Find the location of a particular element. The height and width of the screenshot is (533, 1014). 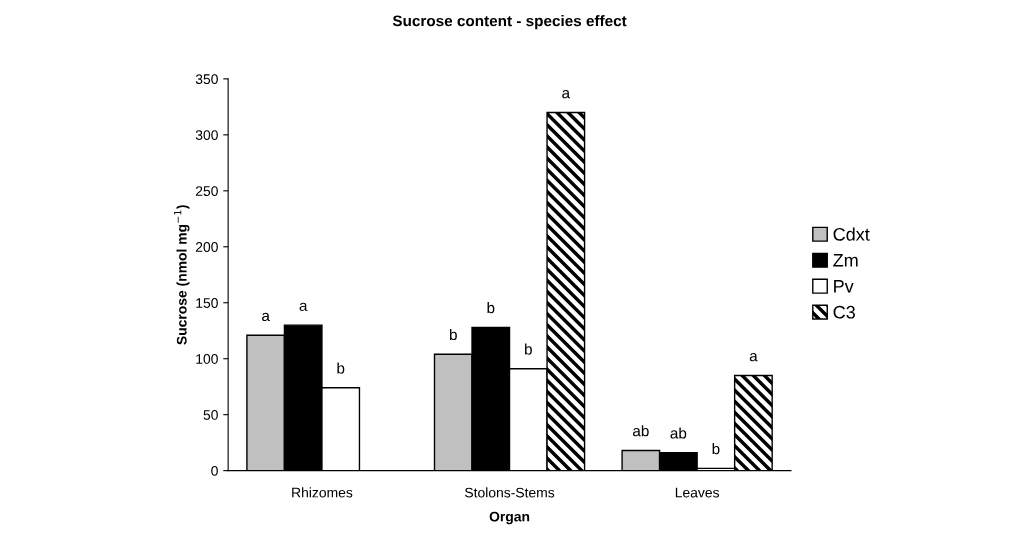

y-tick-label: 250 is located at coordinates (206, 191).